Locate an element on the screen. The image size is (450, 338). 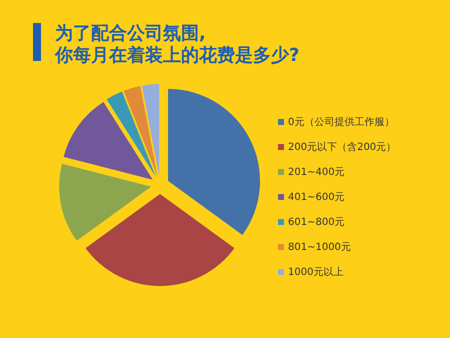
legend-label: 200元以下（含200元） is located at coordinates (342, 147).